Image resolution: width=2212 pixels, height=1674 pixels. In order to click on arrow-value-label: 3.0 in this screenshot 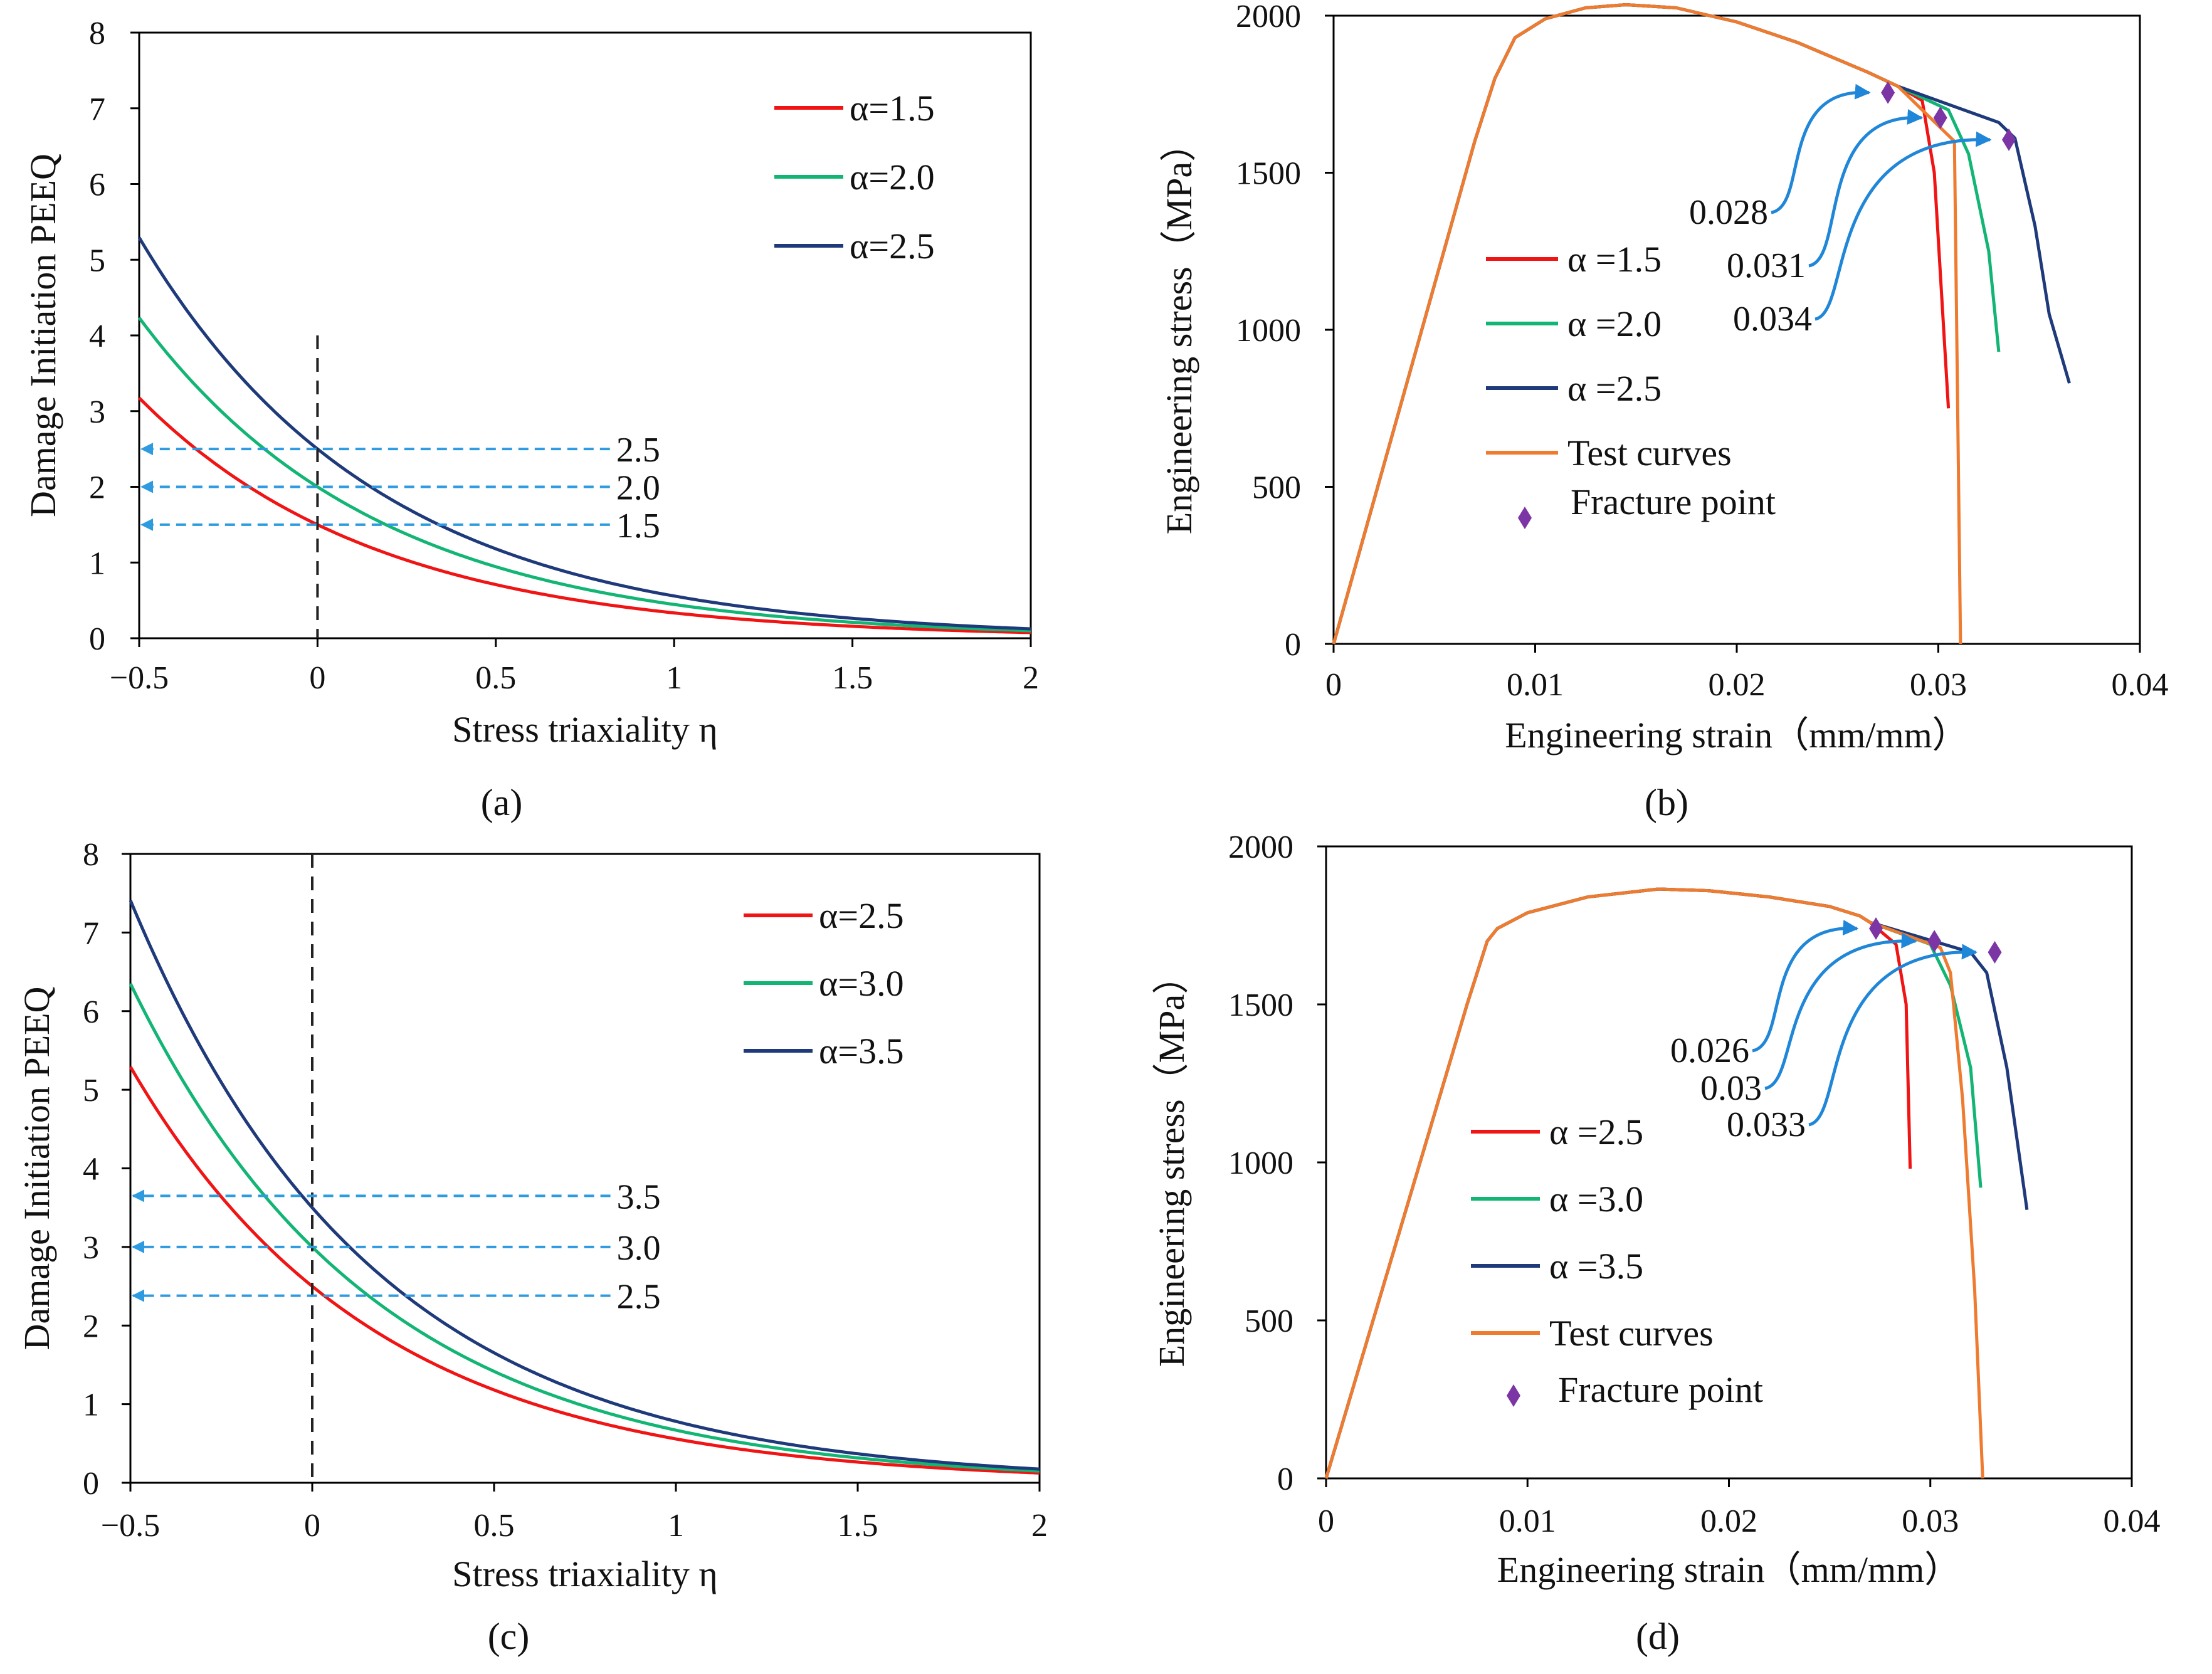, I will do `click(639, 1248)`.